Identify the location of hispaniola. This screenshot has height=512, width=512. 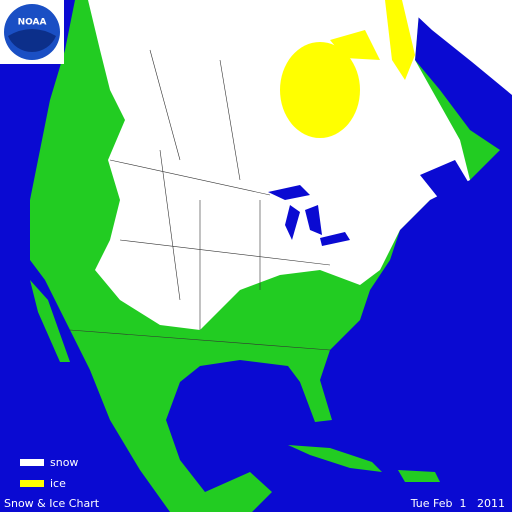
(419, 476).